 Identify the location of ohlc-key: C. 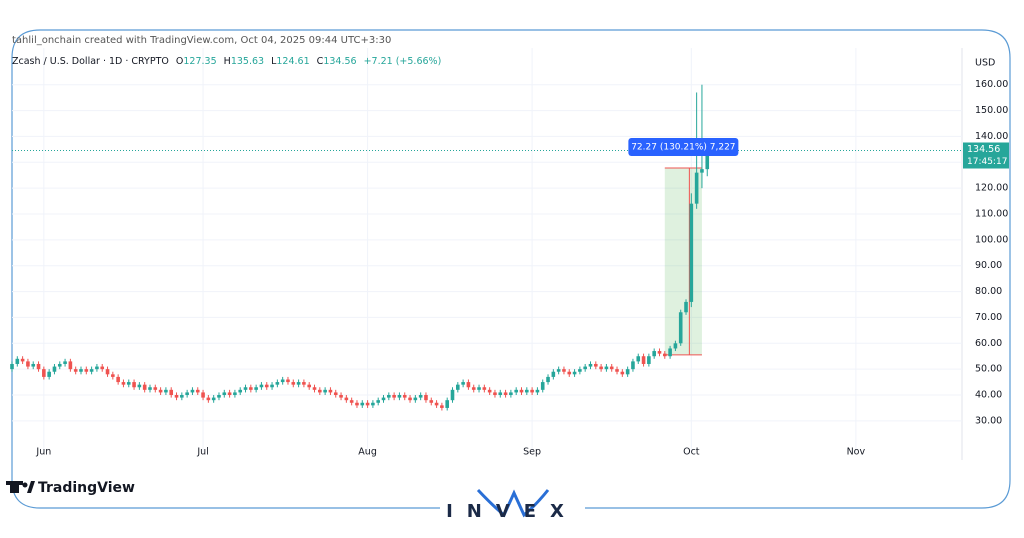
(320, 61).